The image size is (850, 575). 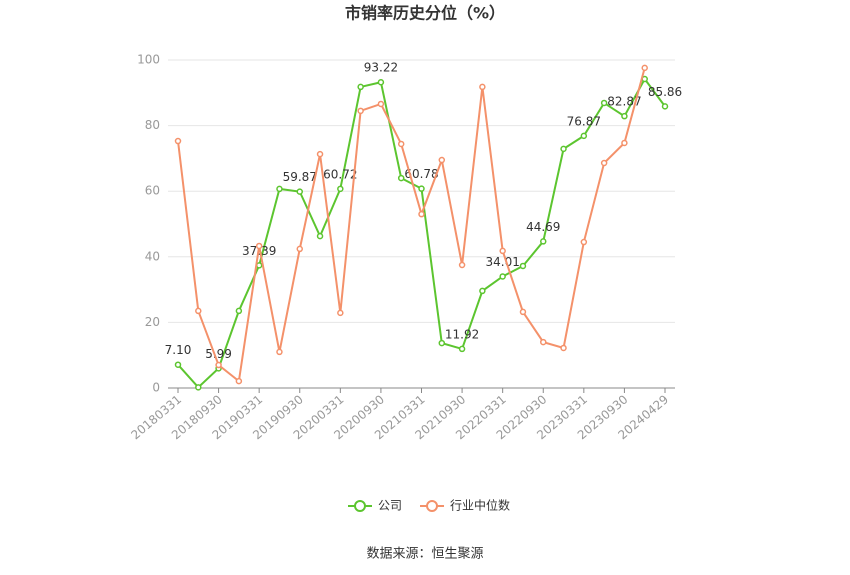 What do you see at coordinates (218, 354) in the screenshot?
I see `value-label: 5.99` at bounding box center [218, 354].